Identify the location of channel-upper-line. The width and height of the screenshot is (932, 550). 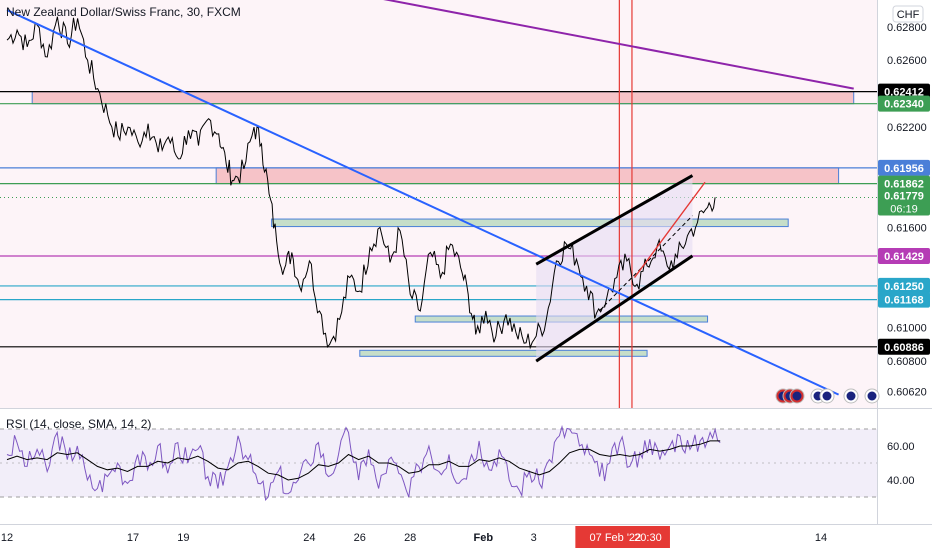
(614, 220).